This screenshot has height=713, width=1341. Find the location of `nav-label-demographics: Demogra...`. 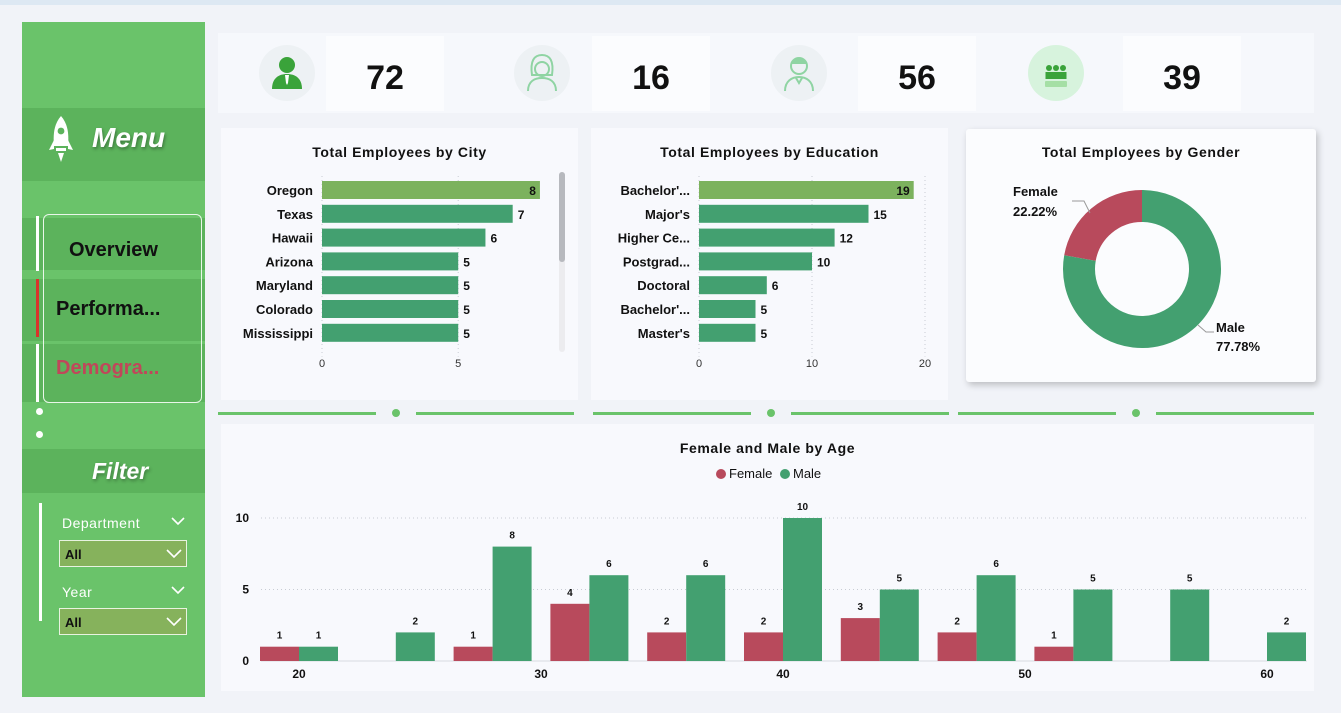

nav-label-demographics: Demogra... is located at coordinates (108, 368).